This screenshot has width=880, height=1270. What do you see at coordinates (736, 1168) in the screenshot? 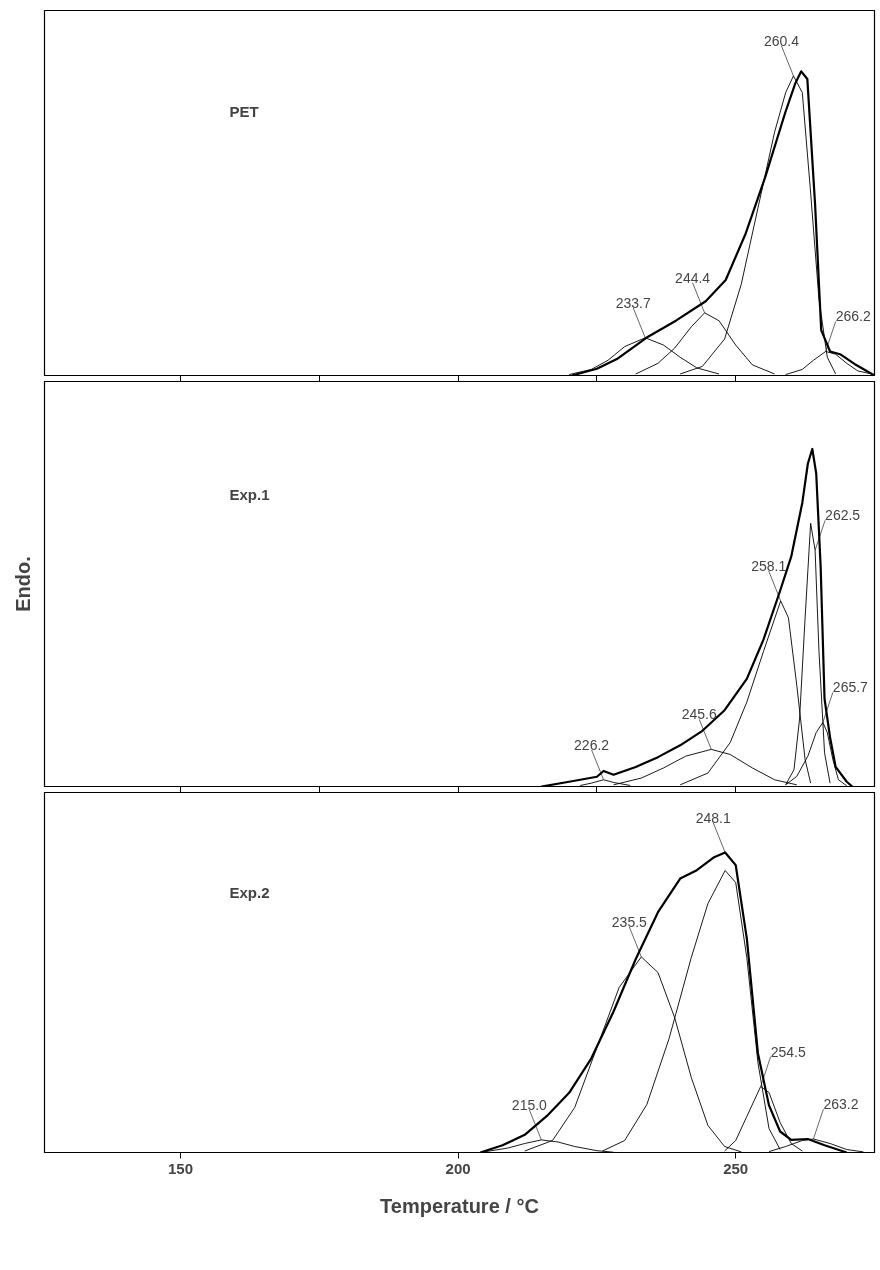
I see `x-tick-label: 250` at bounding box center [736, 1168].